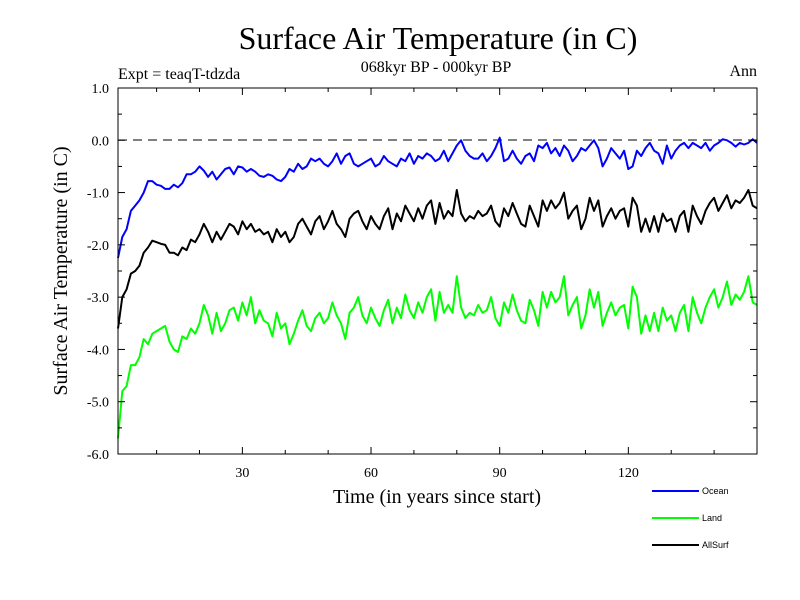 The height and width of the screenshot is (600, 800). I want to click on legend: Ocean Land AllSurf, so click(690, 518).